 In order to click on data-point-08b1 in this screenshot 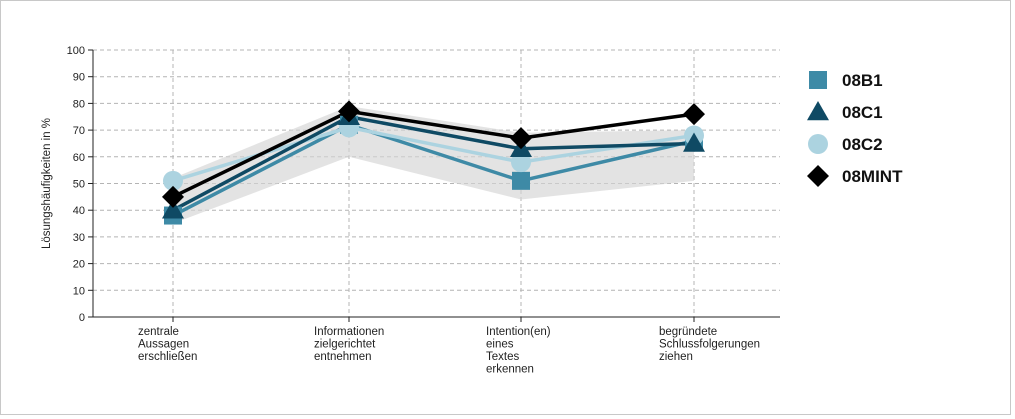, I will do `click(521, 181)`.